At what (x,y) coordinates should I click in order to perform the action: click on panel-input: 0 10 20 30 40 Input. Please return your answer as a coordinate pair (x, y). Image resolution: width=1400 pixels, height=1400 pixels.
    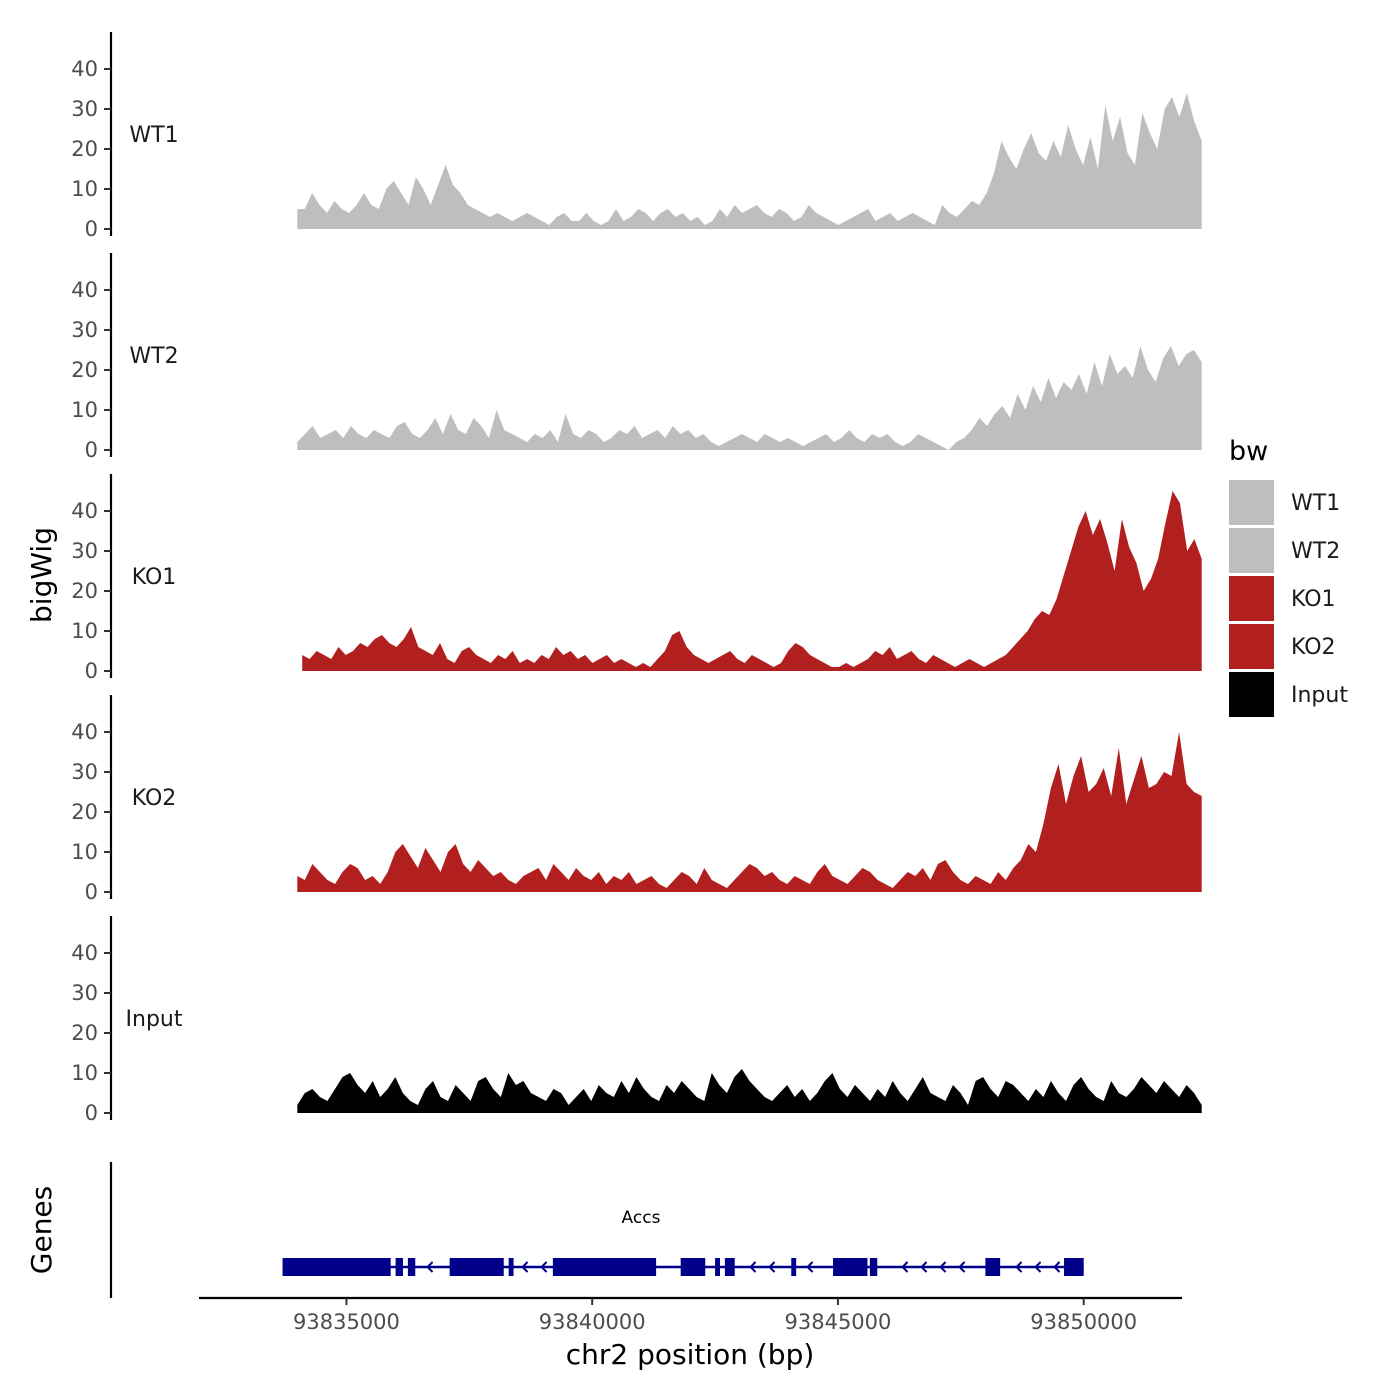
    Looking at the image, I should click on (636, 1020).